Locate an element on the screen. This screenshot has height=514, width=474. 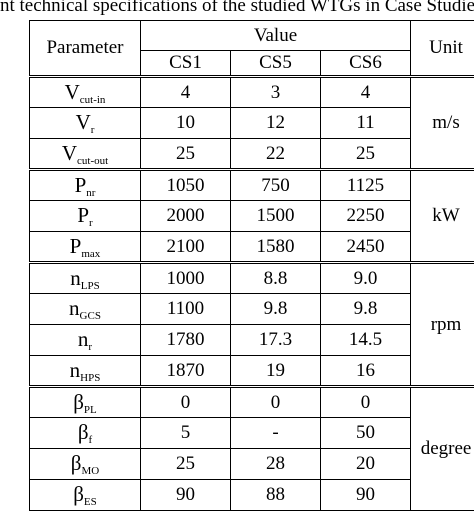
table-row: Vcut-out 25 22 25 is located at coordinates (251, 154).